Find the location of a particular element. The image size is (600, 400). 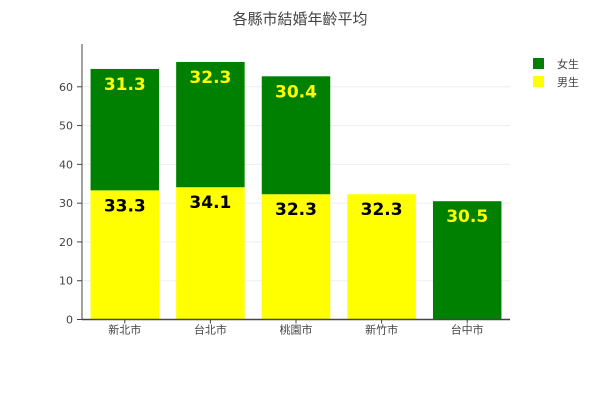

legend-label: 男生 is located at coordinates (568, 82).